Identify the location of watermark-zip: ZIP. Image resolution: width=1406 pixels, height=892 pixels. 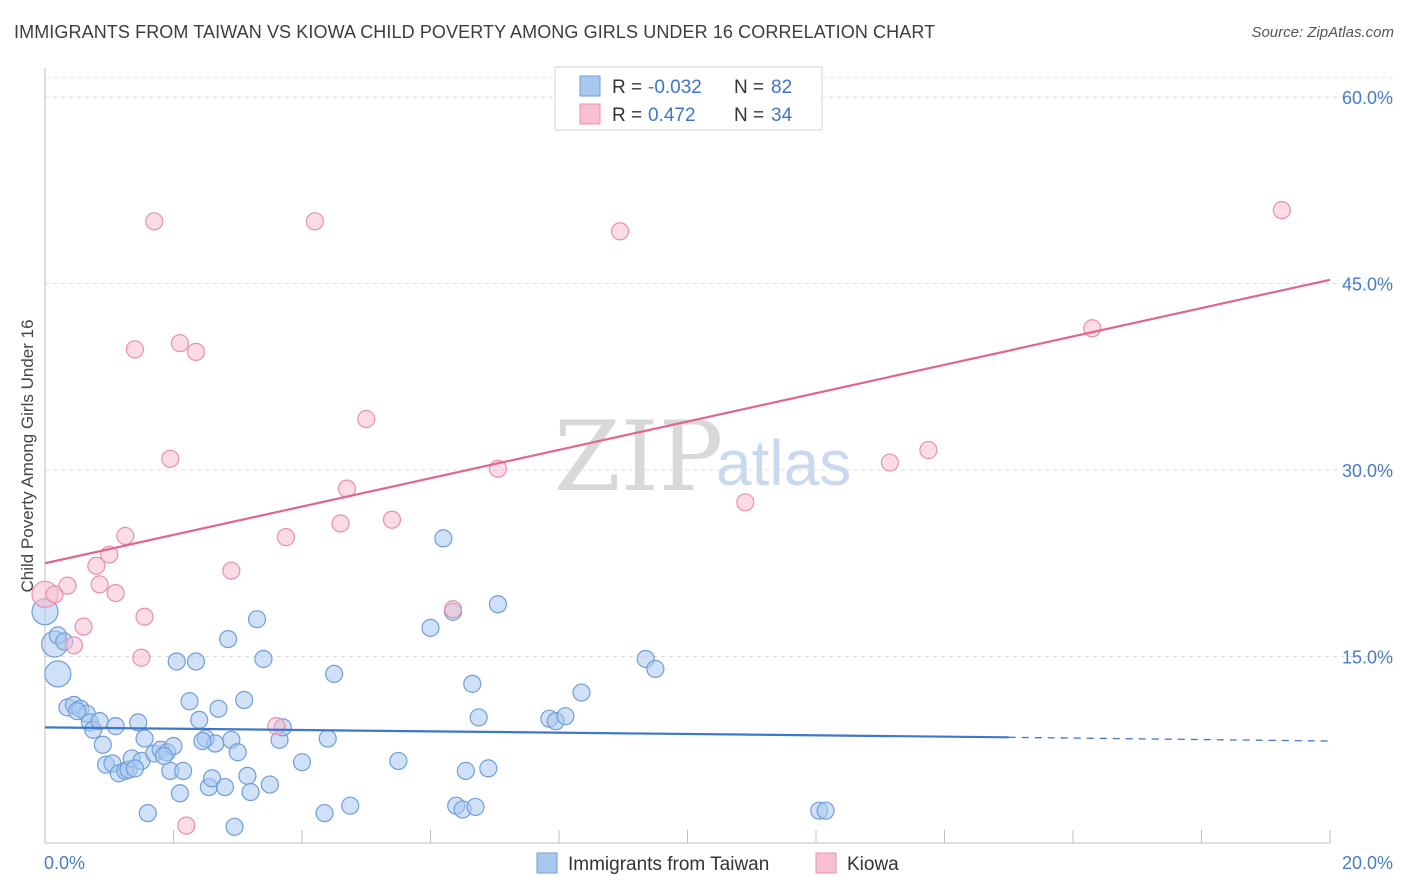
(638, 457).